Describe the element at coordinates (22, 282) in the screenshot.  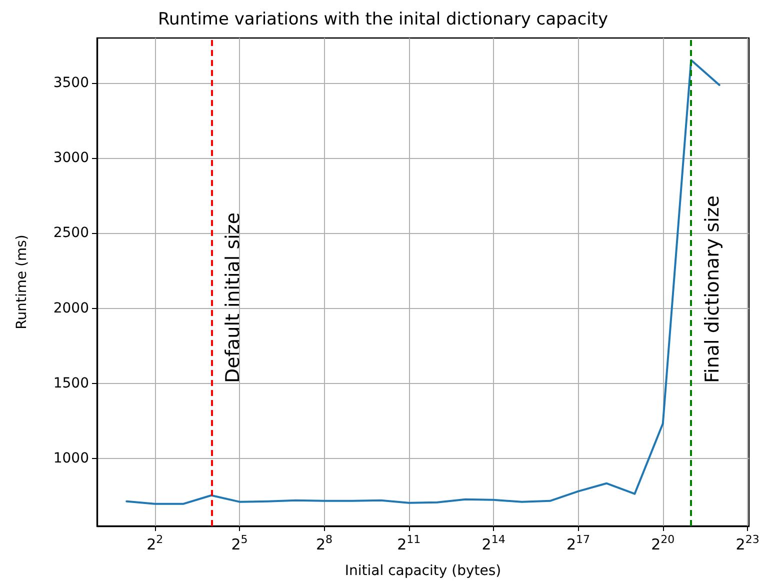
I see `y-axis-title: Runtime (ms)` at that location.